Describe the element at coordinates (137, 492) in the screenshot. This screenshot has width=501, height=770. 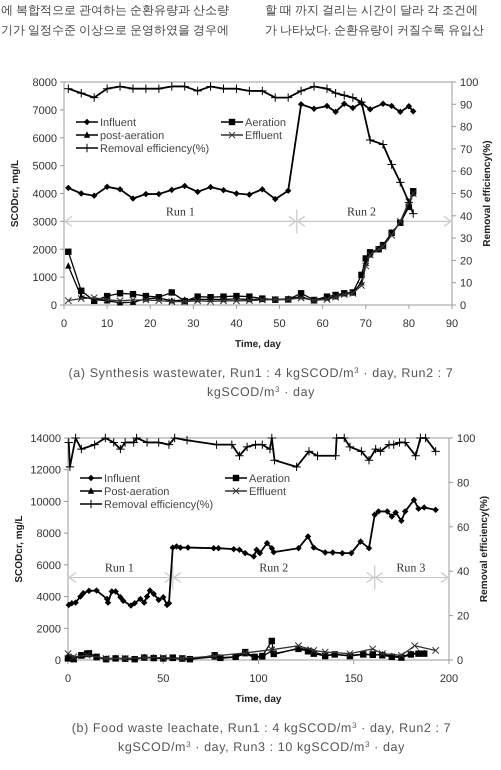
I see `legend-label: Post-aeration` at that location.